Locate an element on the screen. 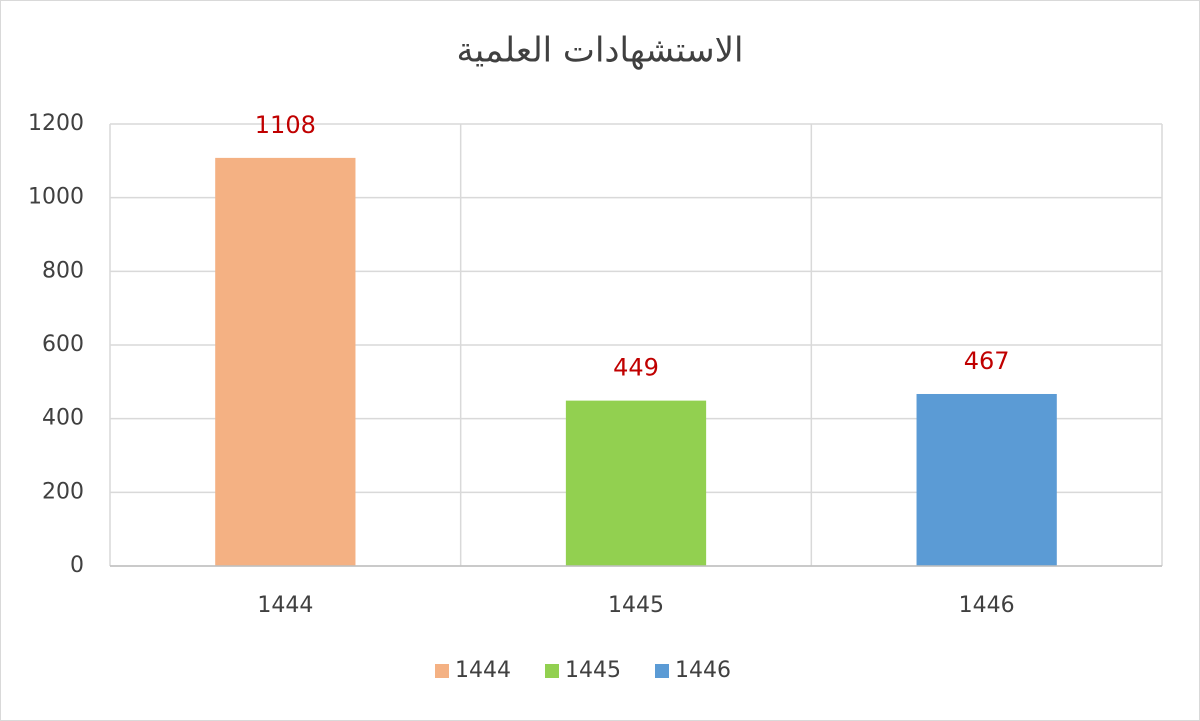 This screenshot has width=1200, height=721. data-label: 467 is located at coordinates (987, 361).